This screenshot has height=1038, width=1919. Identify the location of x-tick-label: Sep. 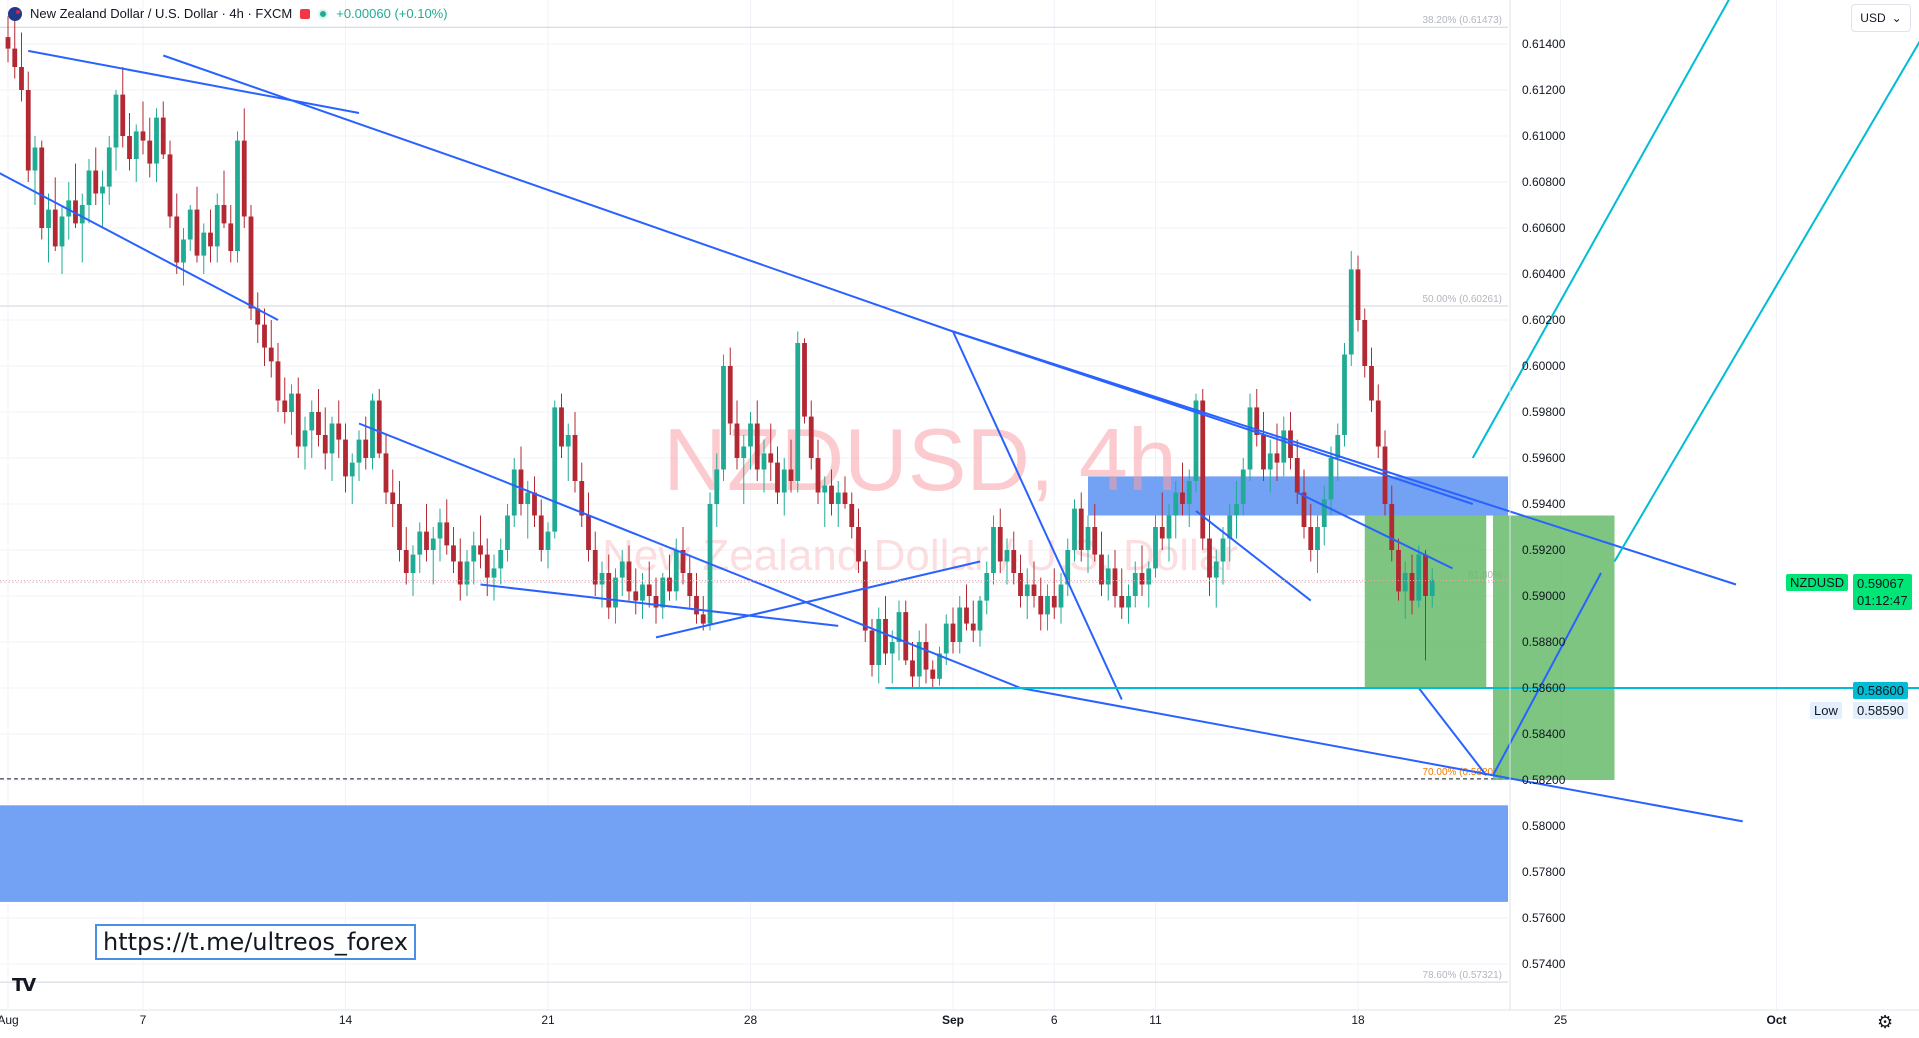
(953, 1020).